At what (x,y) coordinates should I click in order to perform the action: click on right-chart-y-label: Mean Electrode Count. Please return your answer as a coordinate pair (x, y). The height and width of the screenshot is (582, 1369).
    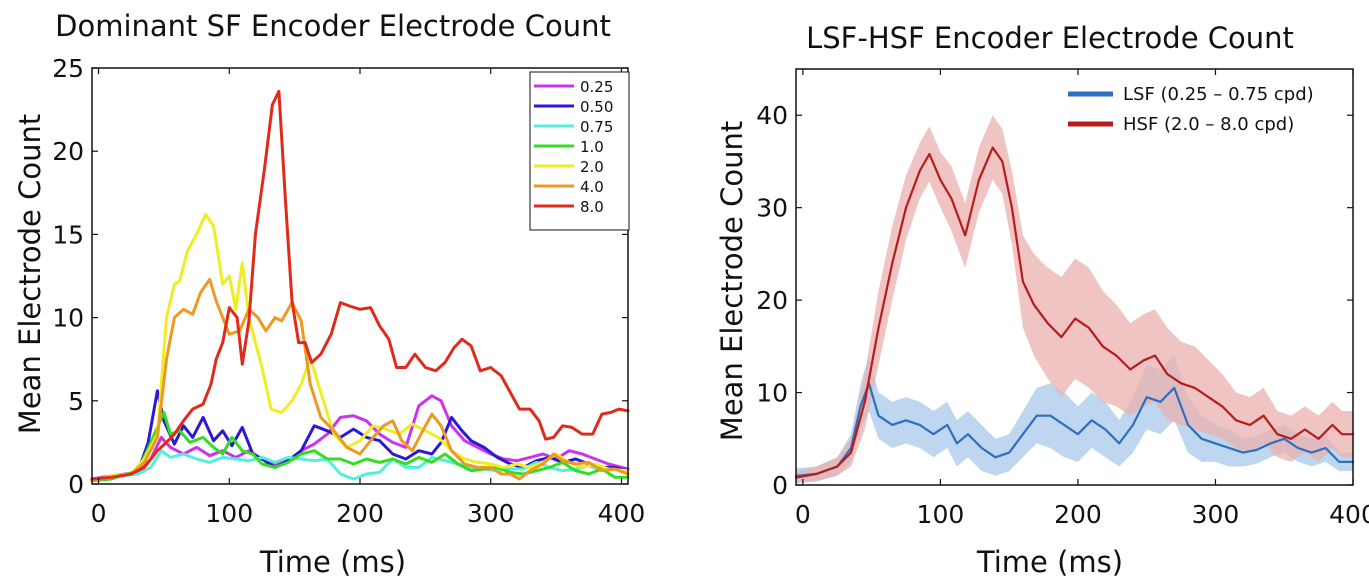
    Looking at the image, I should click on (732, 281).